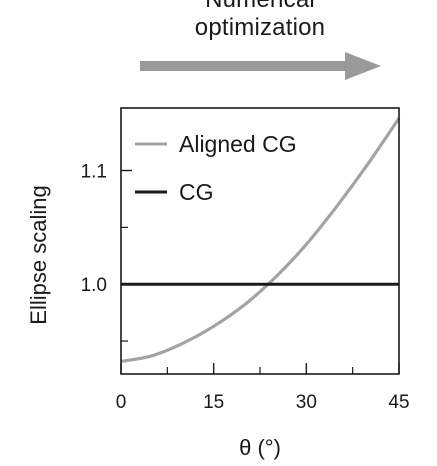 The image size is (437, 466). Describe the element at coordinates (121, 402) in the screenshot. I see `x-tick-label: 0` at that location.